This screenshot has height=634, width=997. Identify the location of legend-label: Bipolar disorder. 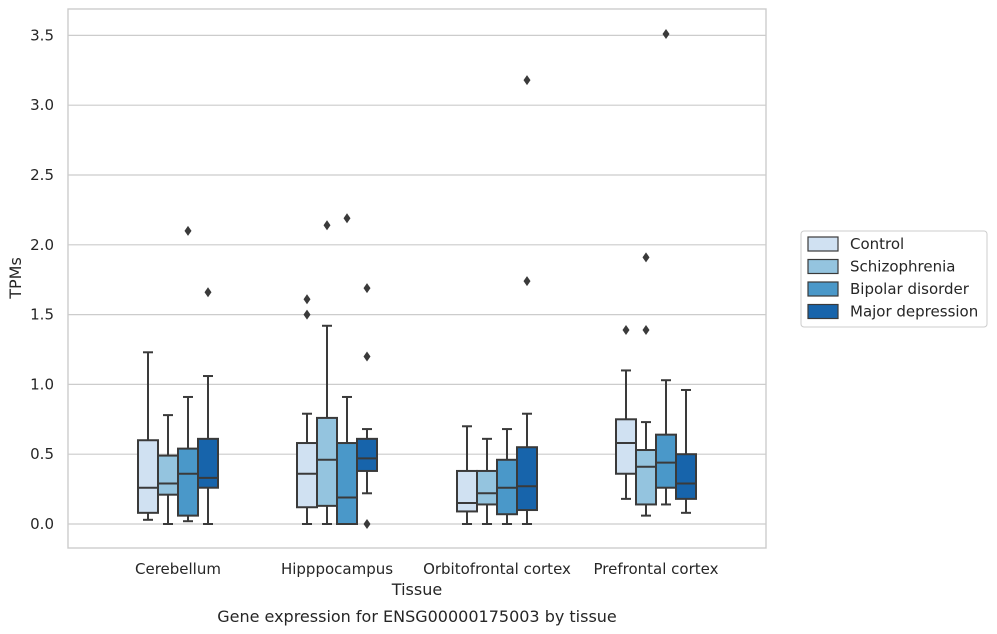
(910, 289).